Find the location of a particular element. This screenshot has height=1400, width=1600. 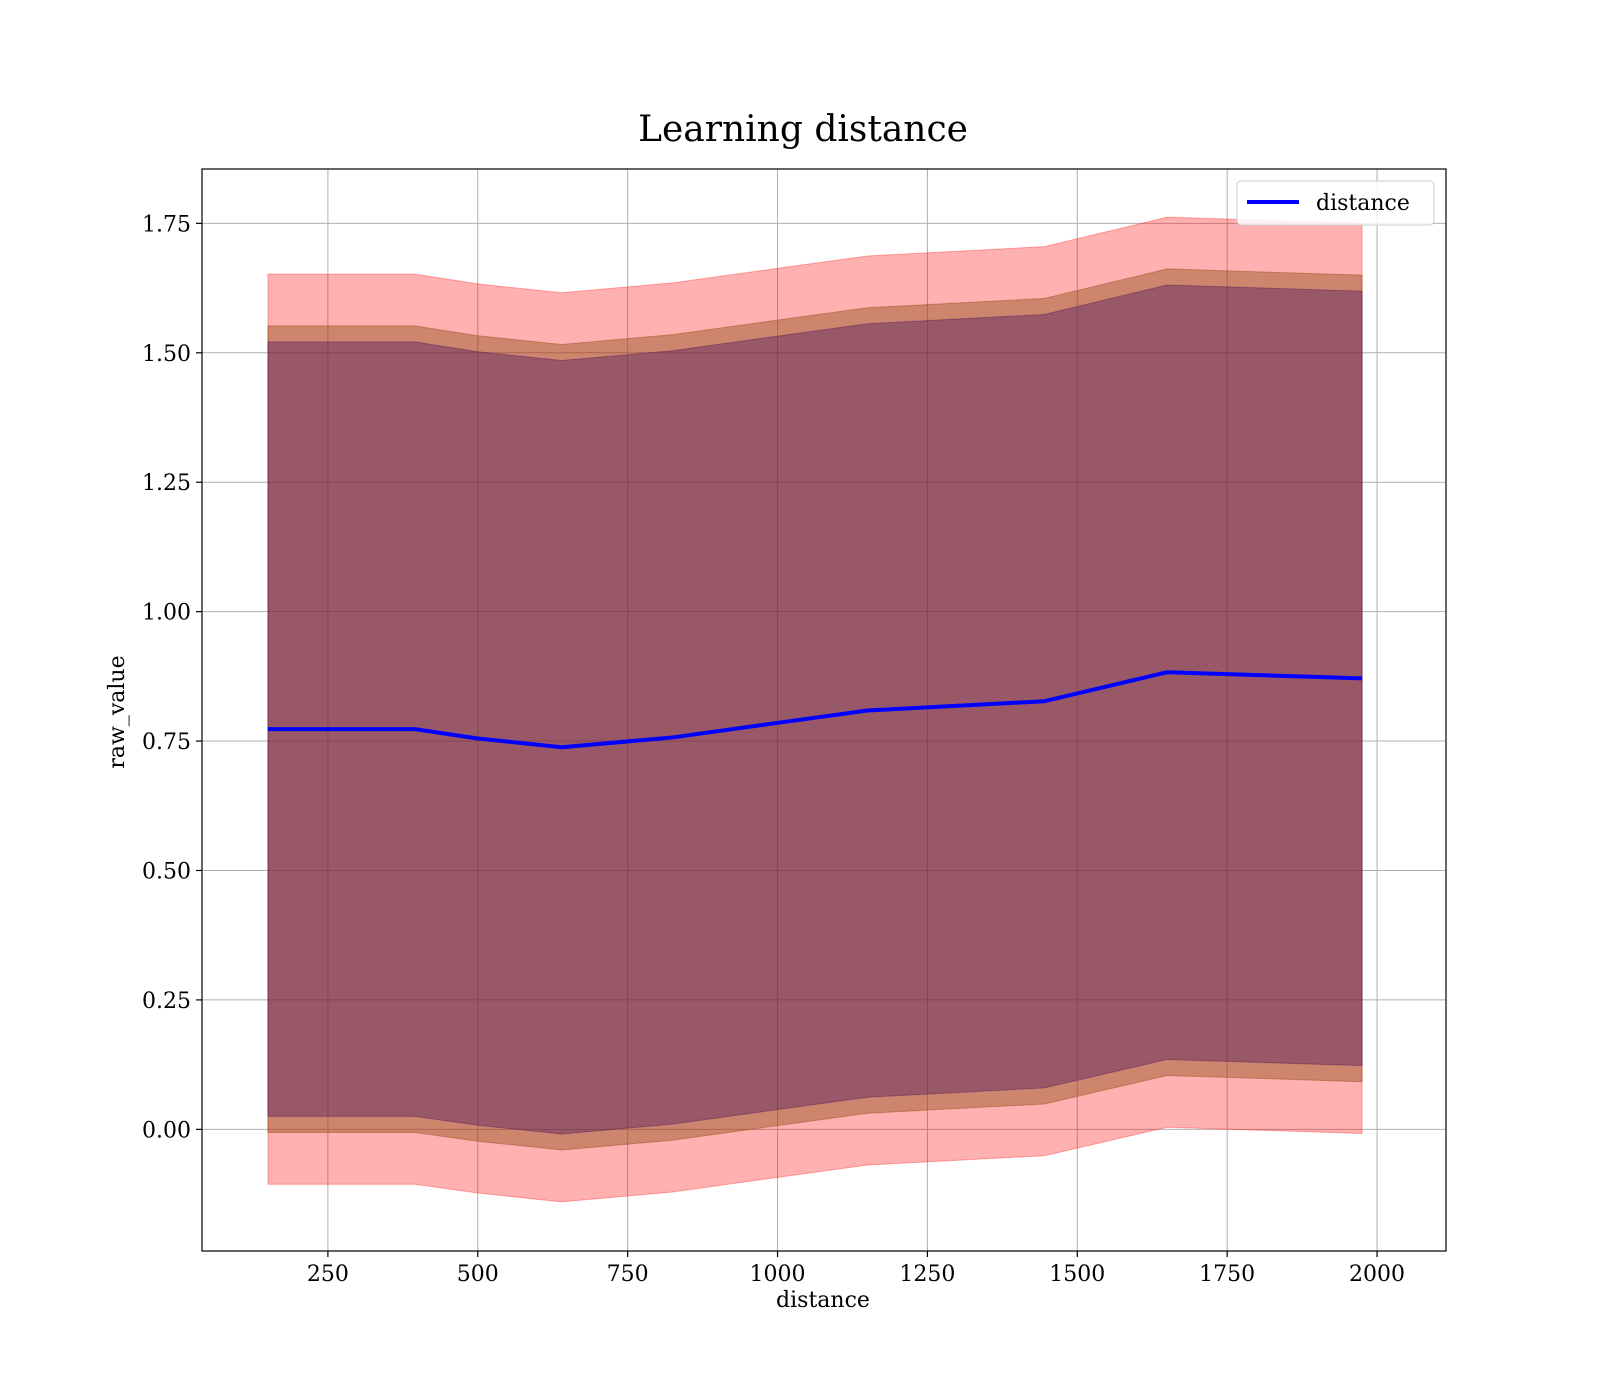

legend-box is located at coordinates (1335, 203).